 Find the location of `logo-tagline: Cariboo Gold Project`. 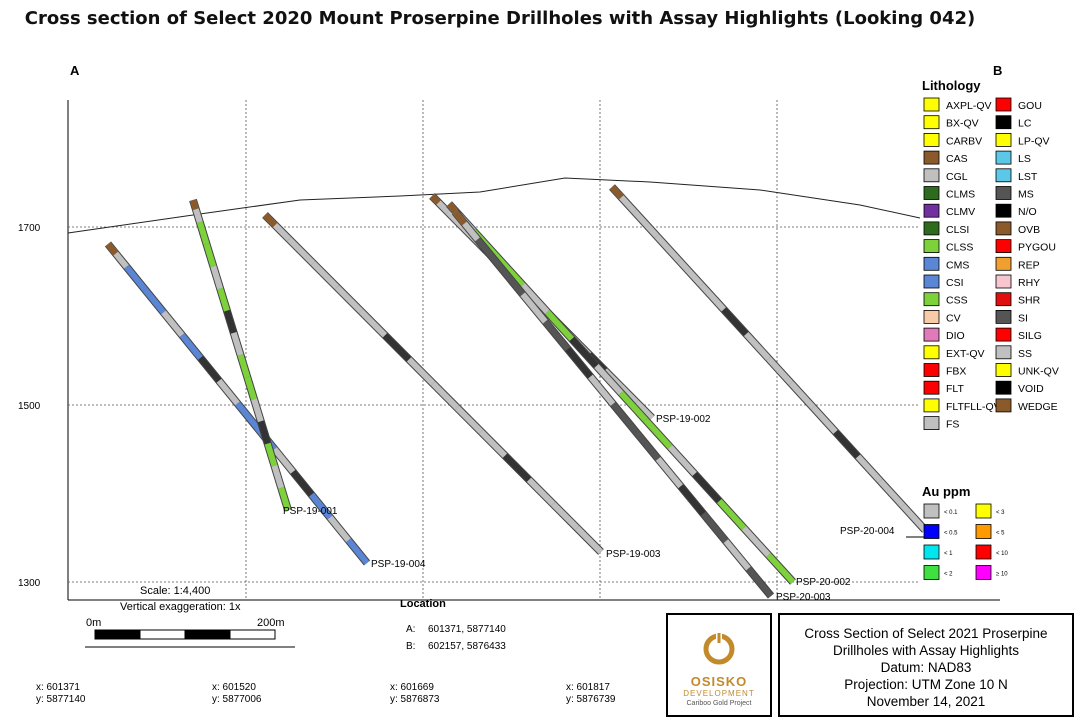

logo-tagline: Cariboo Gold Project is located at coordinates (719, 703).